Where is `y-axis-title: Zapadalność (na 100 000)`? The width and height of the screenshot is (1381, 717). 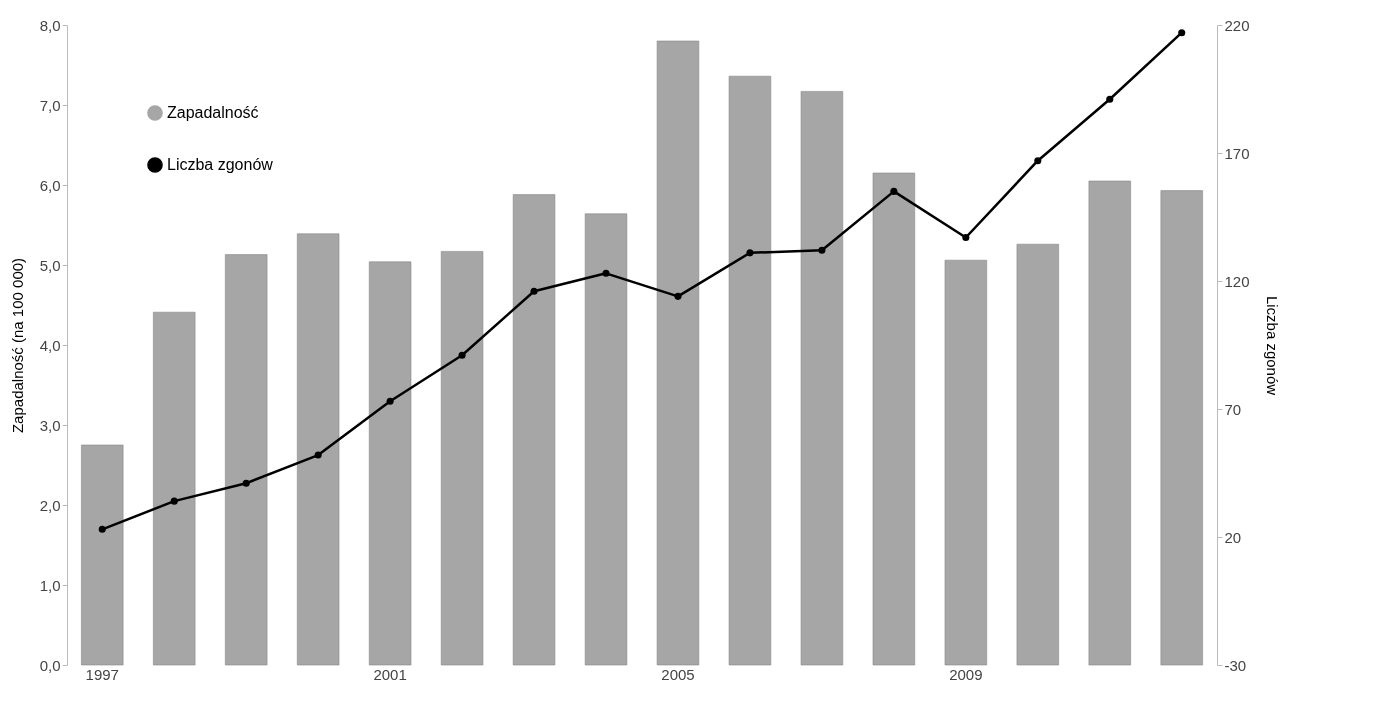
y-axis-title: Zapadalność (na 100 000) is located at coordinates (17, 345).